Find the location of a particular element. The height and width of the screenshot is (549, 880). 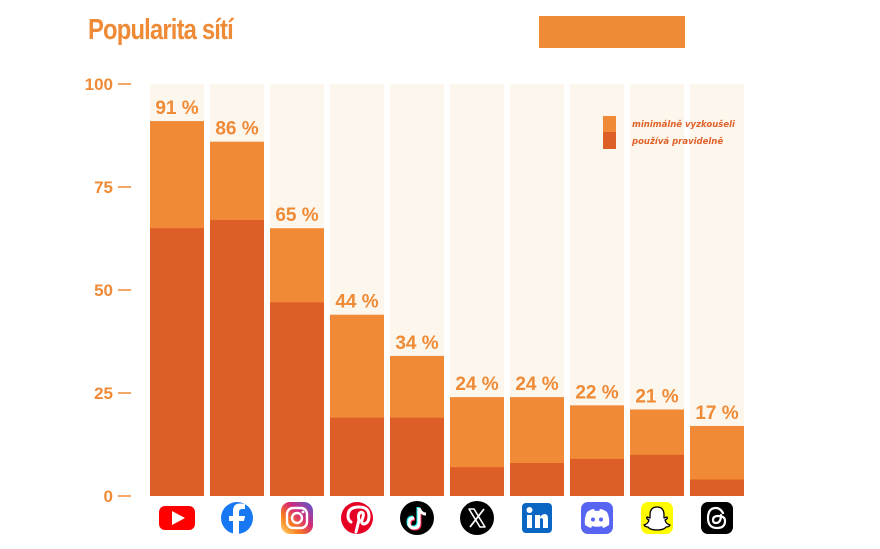

data-label: 65 % is located at coordinates (296, 215).